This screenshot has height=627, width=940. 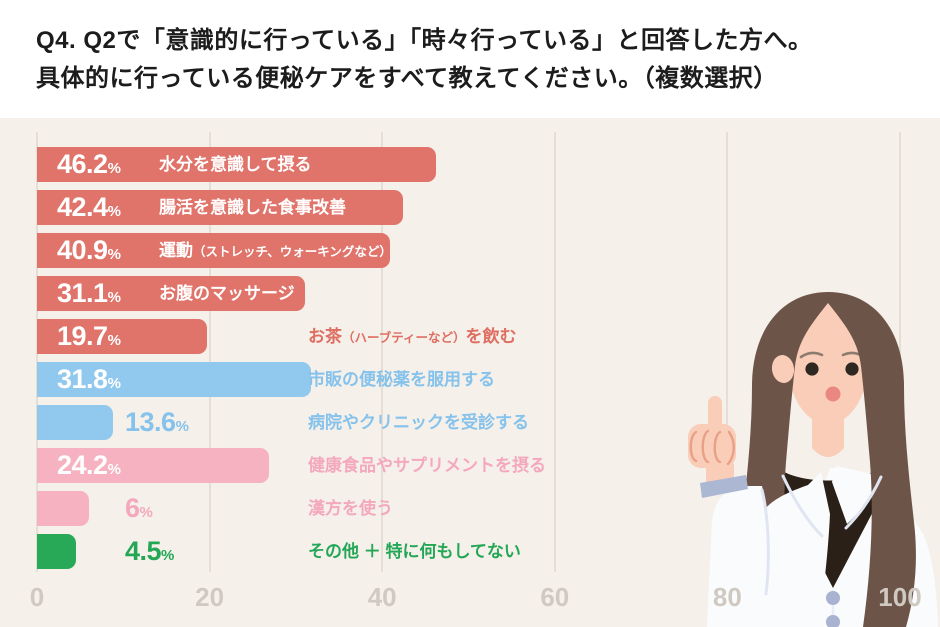 What do you see at coordinates (811, 355) in the screenshot?
I see `eyebrow-left` at bounding box center [811, 355].